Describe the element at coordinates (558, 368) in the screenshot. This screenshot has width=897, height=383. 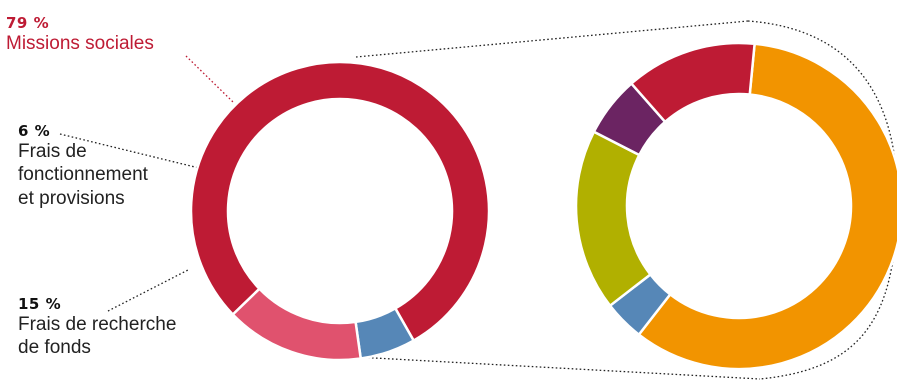
I see `zoom-bottom-line` at that location.